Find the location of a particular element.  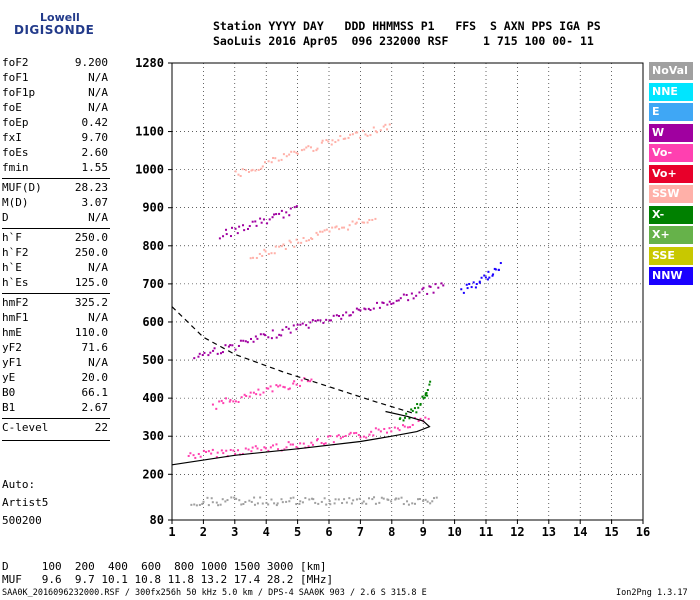

param-row: foEs 2.60 is located at coordinates (55, 153).